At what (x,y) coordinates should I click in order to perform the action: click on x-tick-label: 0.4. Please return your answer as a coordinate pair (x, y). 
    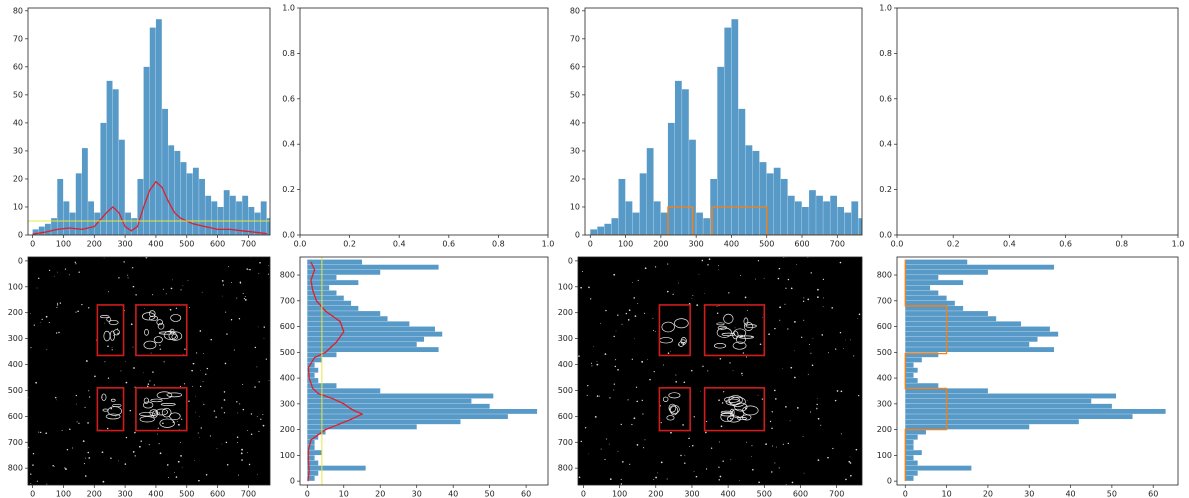
    Looking at the image, I should click on (399, 244).